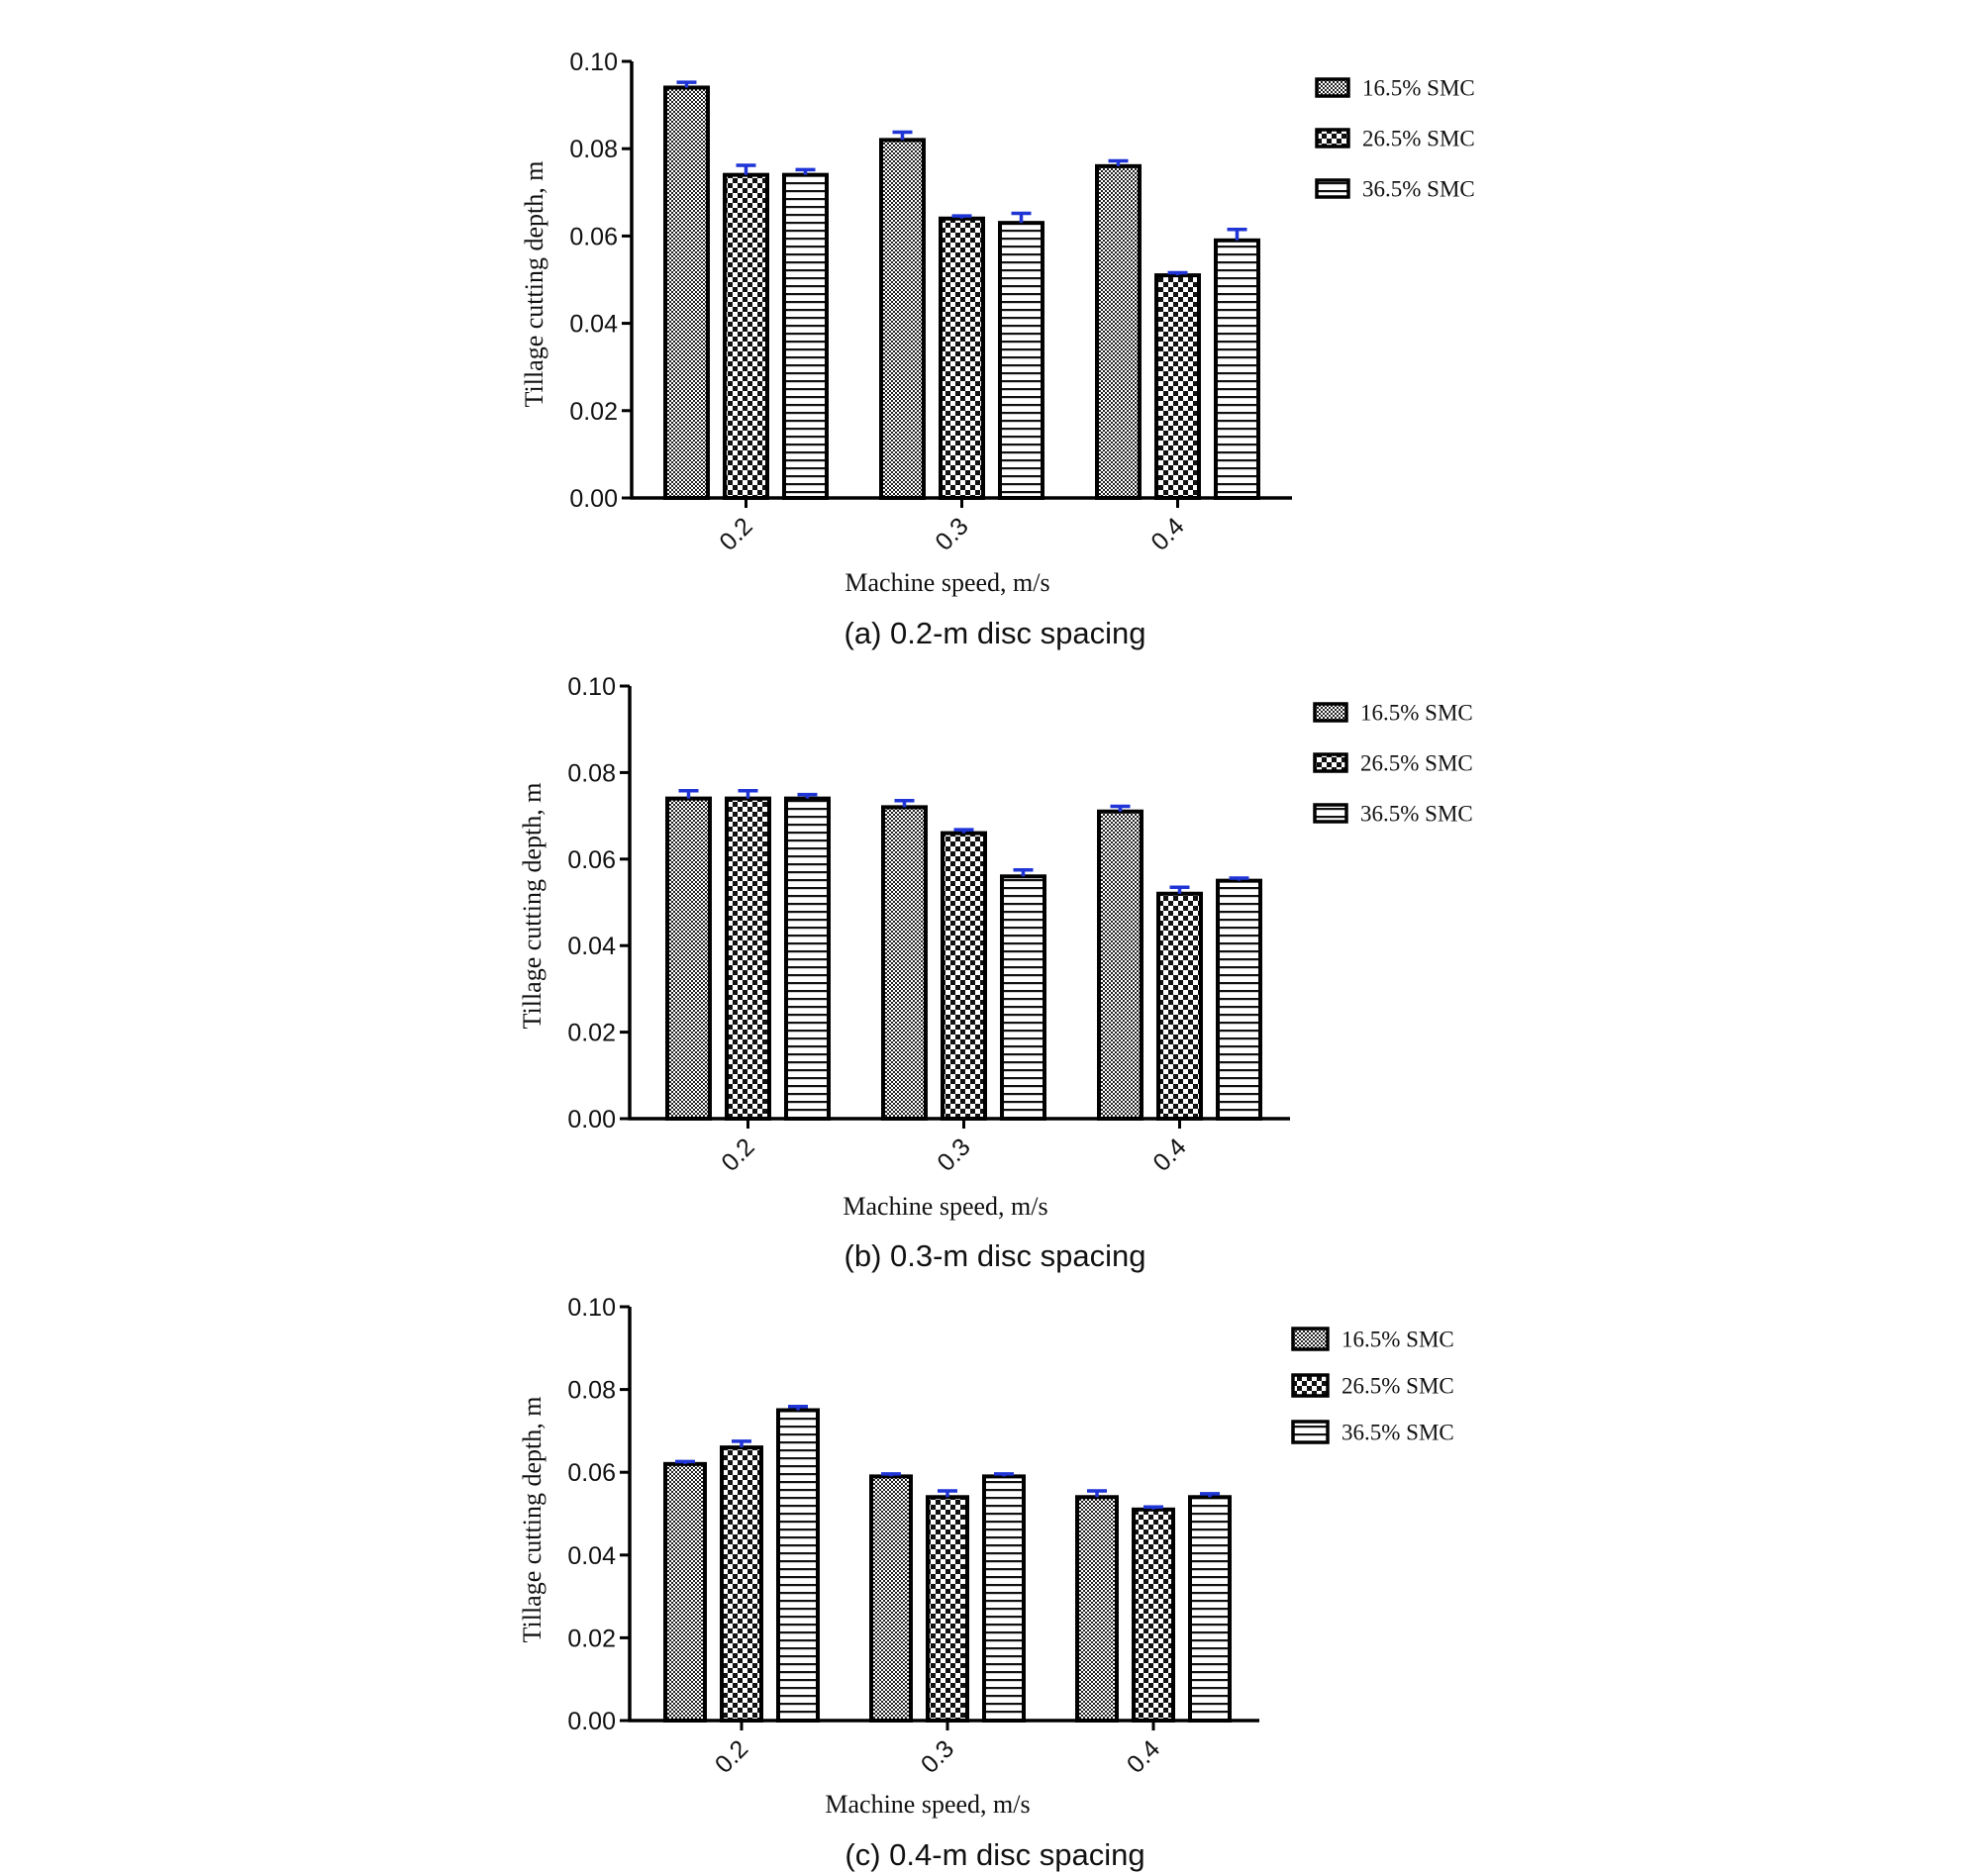 This screenshot has height=1874, width=1988. What do you see at coordinates (902, 135) in the screenshot?
I see `error-bar-a-0.3-1` at bounding box center [902, 135].